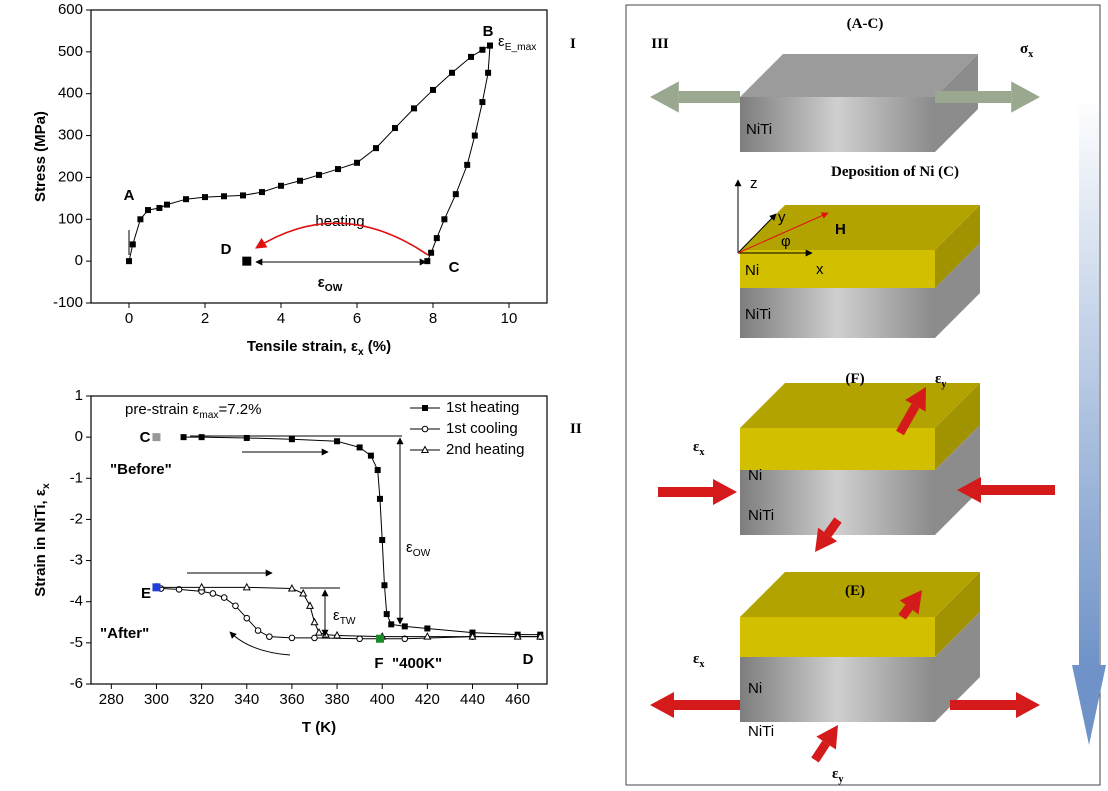  What do you see at coordinates (208, 415) in the screenshot?
I see `text-part: max` at bounding box center [208, 415].